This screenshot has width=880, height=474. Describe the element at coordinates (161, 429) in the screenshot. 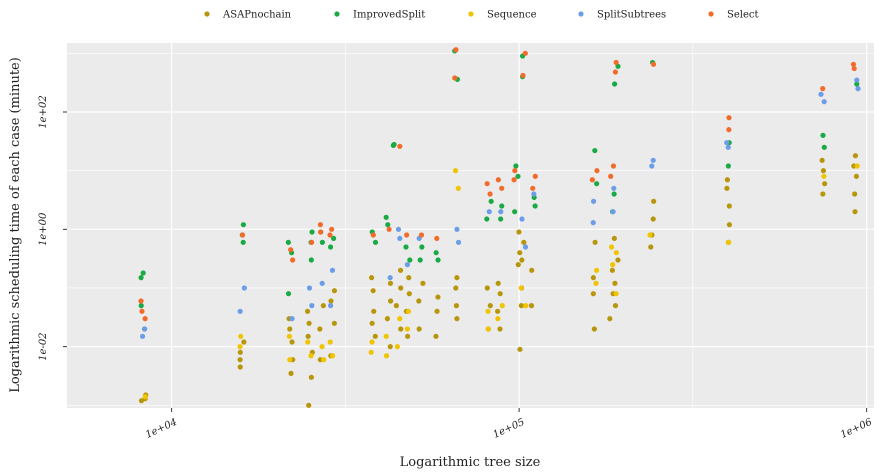

I see `x-tick-label: 1e+04` at that location.